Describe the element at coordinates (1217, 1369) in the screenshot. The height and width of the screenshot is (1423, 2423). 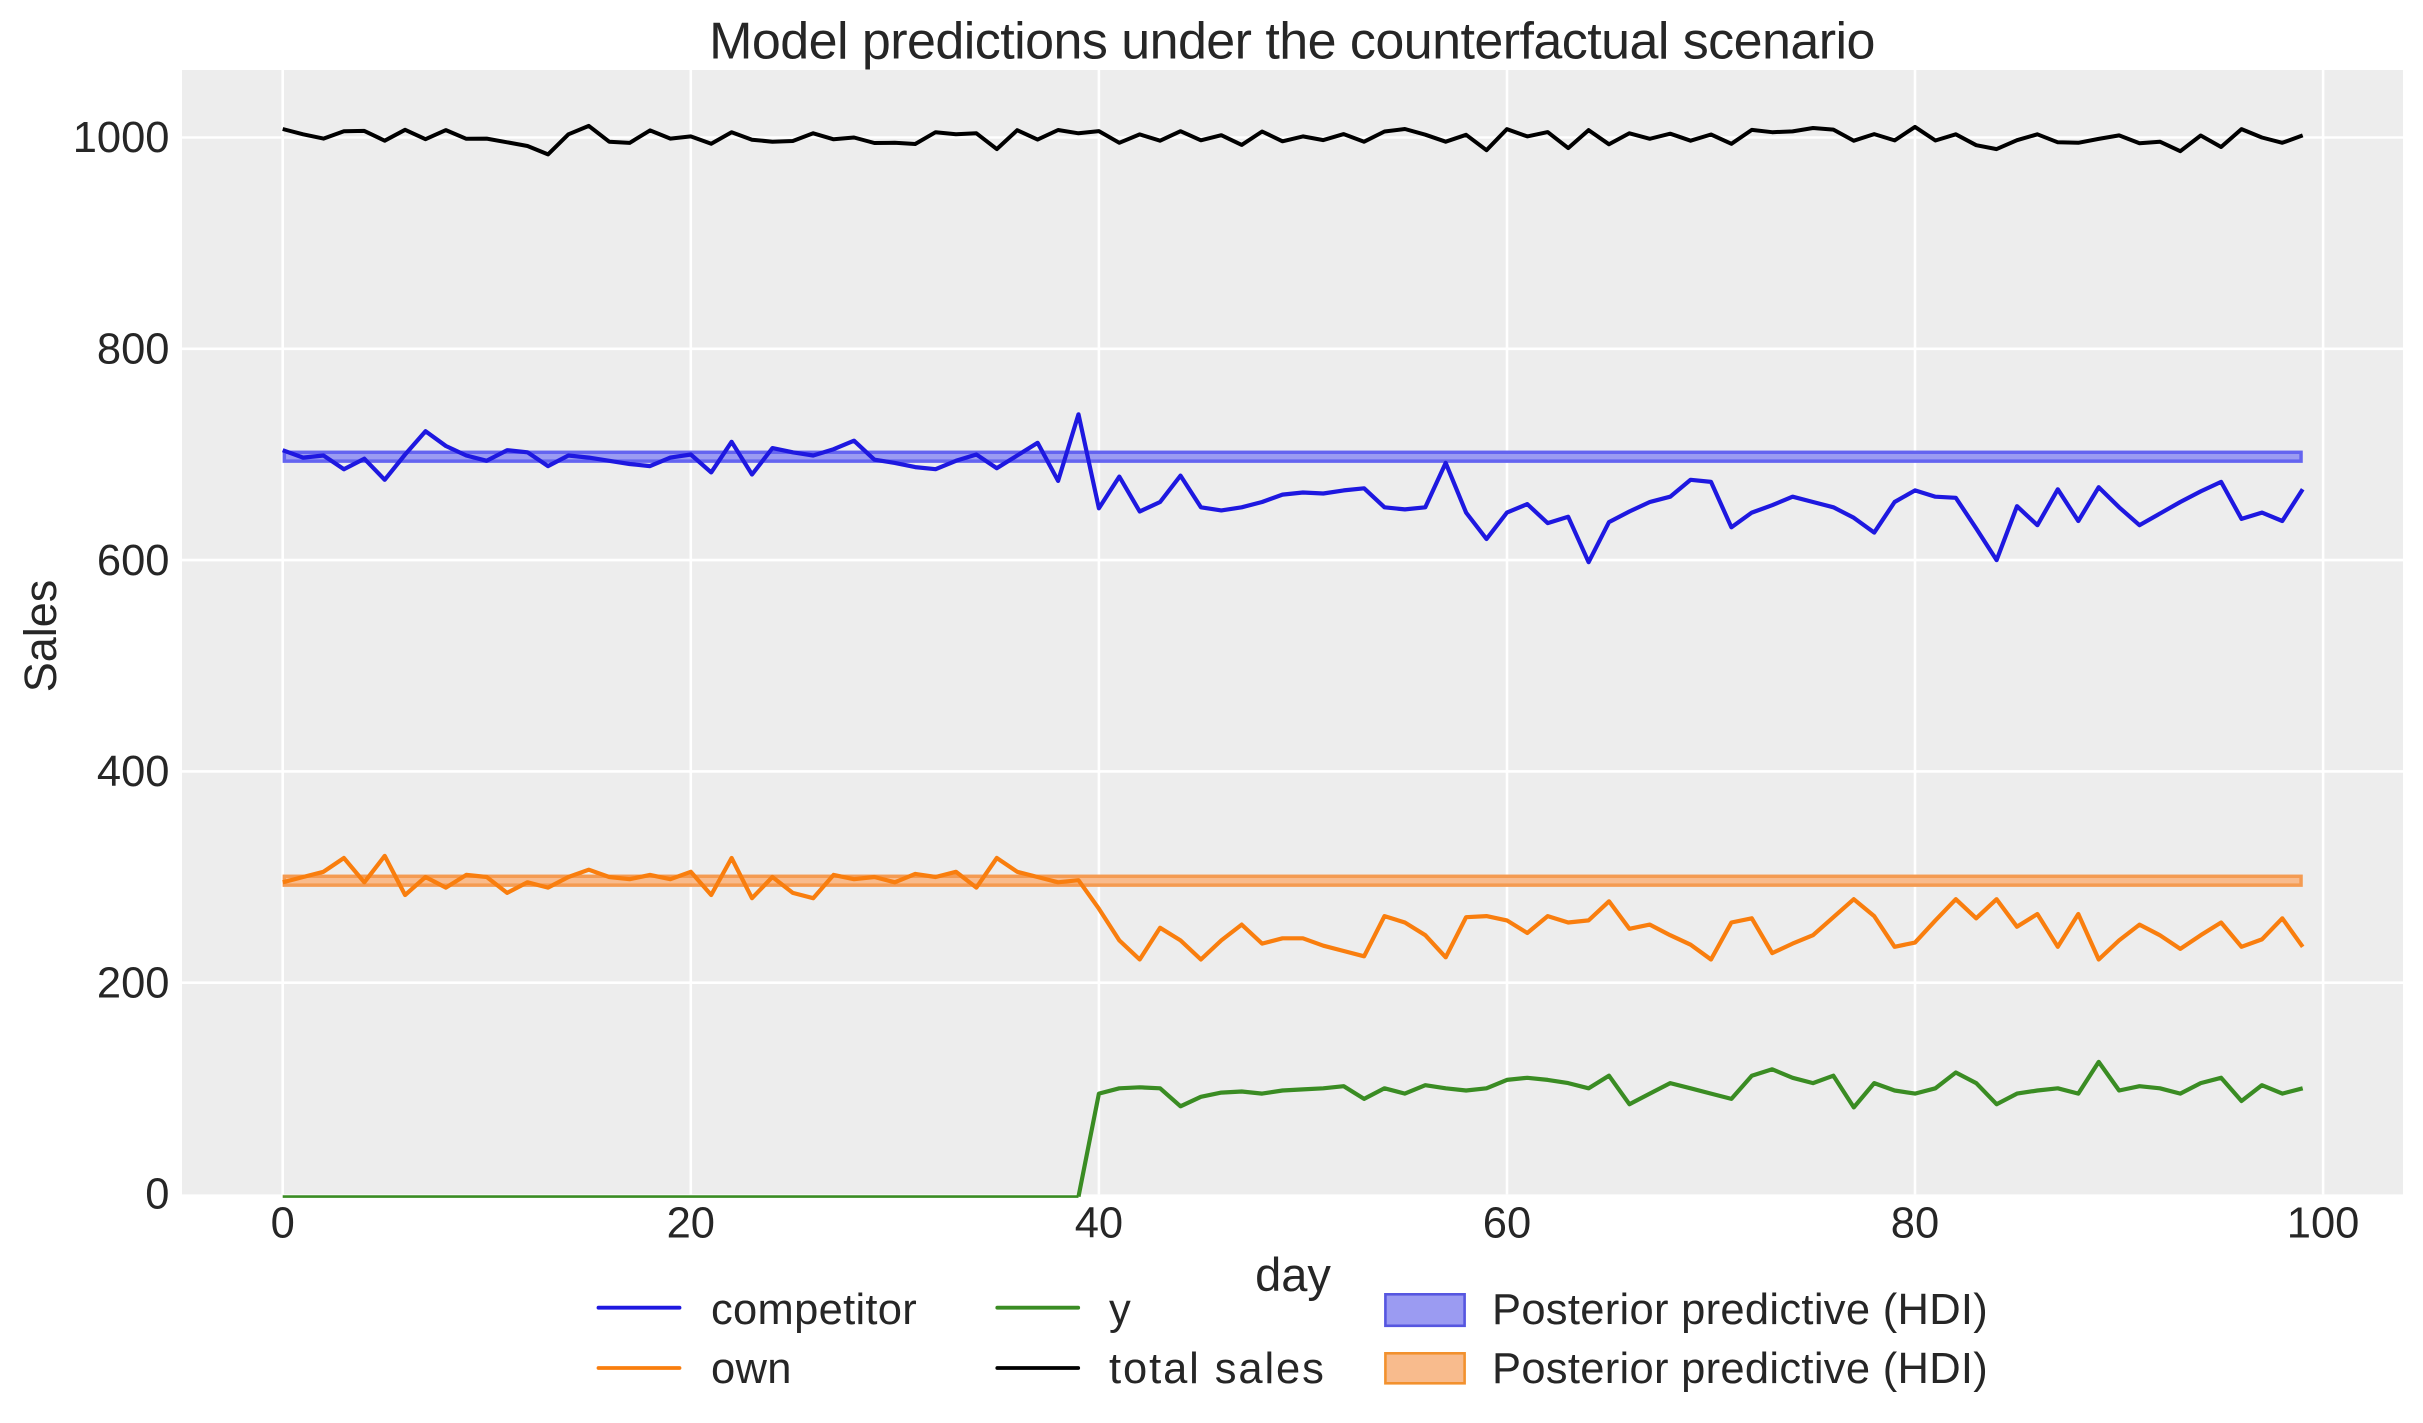
I see `svg-text: total sales` at that location.